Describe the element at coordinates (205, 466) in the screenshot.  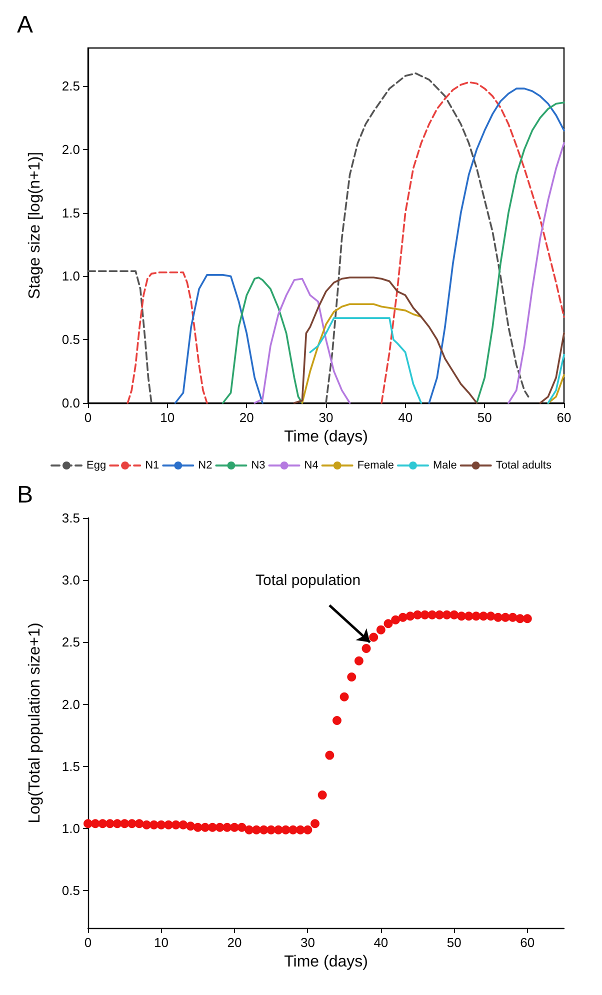
I see `legend-label: N2` at that location.